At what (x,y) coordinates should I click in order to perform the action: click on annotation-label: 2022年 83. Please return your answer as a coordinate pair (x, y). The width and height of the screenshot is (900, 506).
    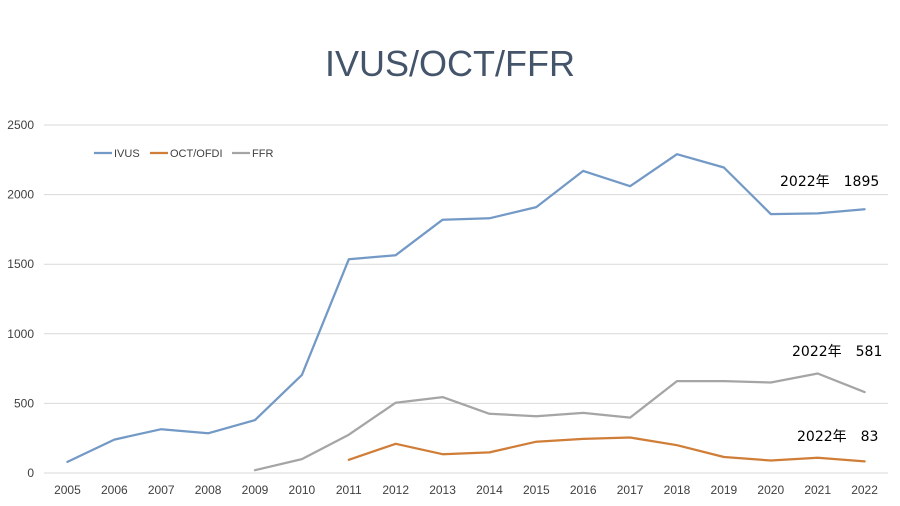
    Looking at the image, I should click on (837, 437).